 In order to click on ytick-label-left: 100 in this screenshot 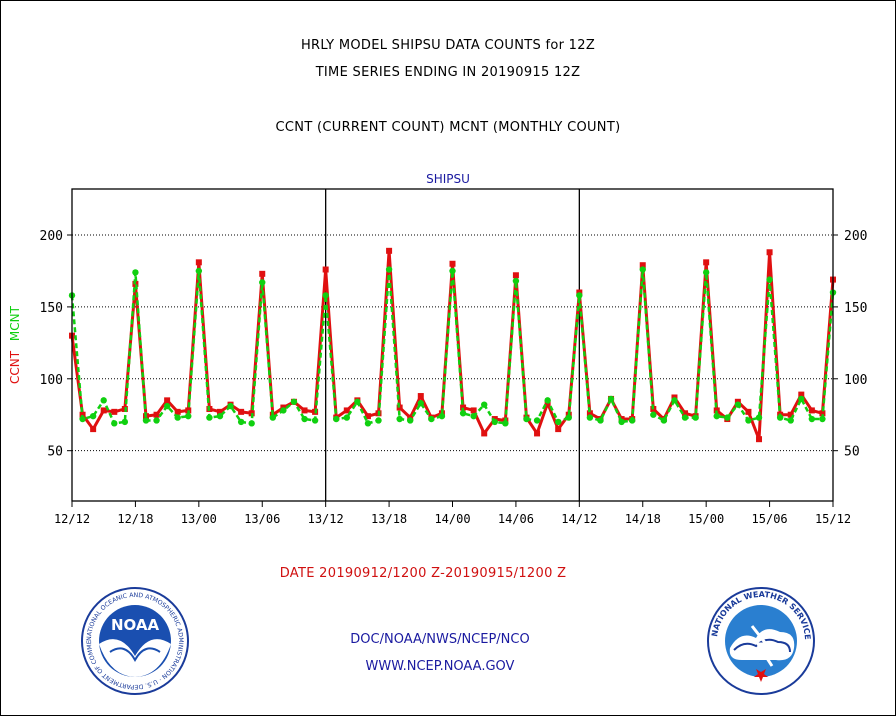, I will do `click(51, 380)`.